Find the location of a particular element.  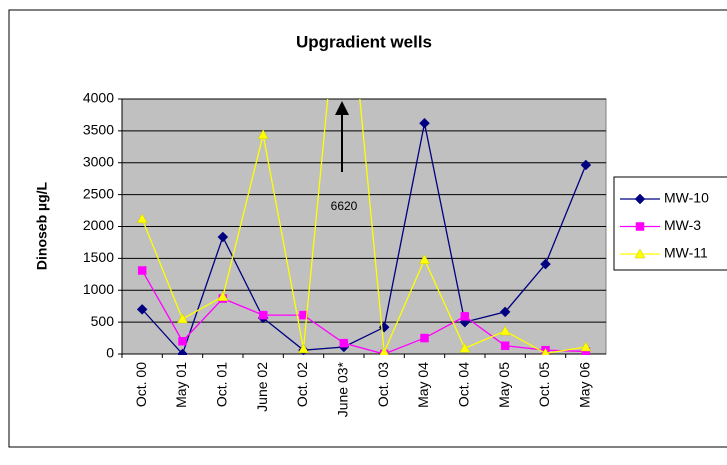

x-tick-label: Oct. 05 is located at coordinates (544, 384).